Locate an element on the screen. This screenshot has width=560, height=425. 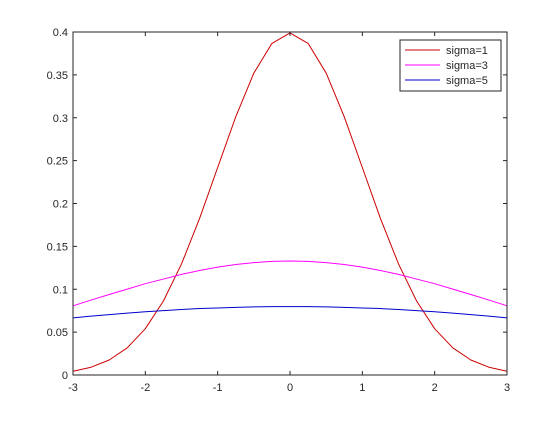
y-tick-label: 0.3 is located at coordinates (60, 119).